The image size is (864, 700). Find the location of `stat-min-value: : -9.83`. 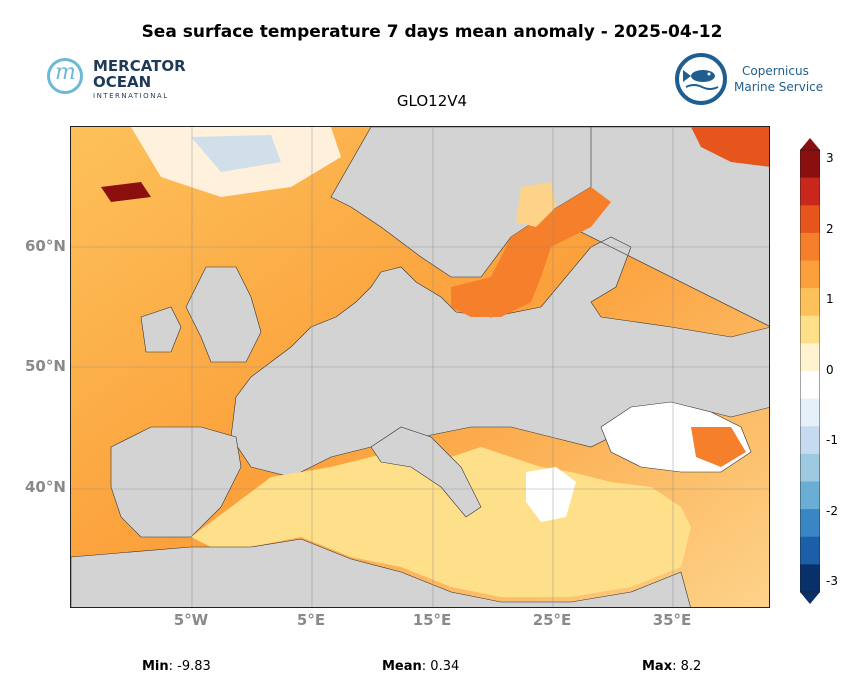

stat-min-value: : -9.83 is located at coordinates (189, 666).